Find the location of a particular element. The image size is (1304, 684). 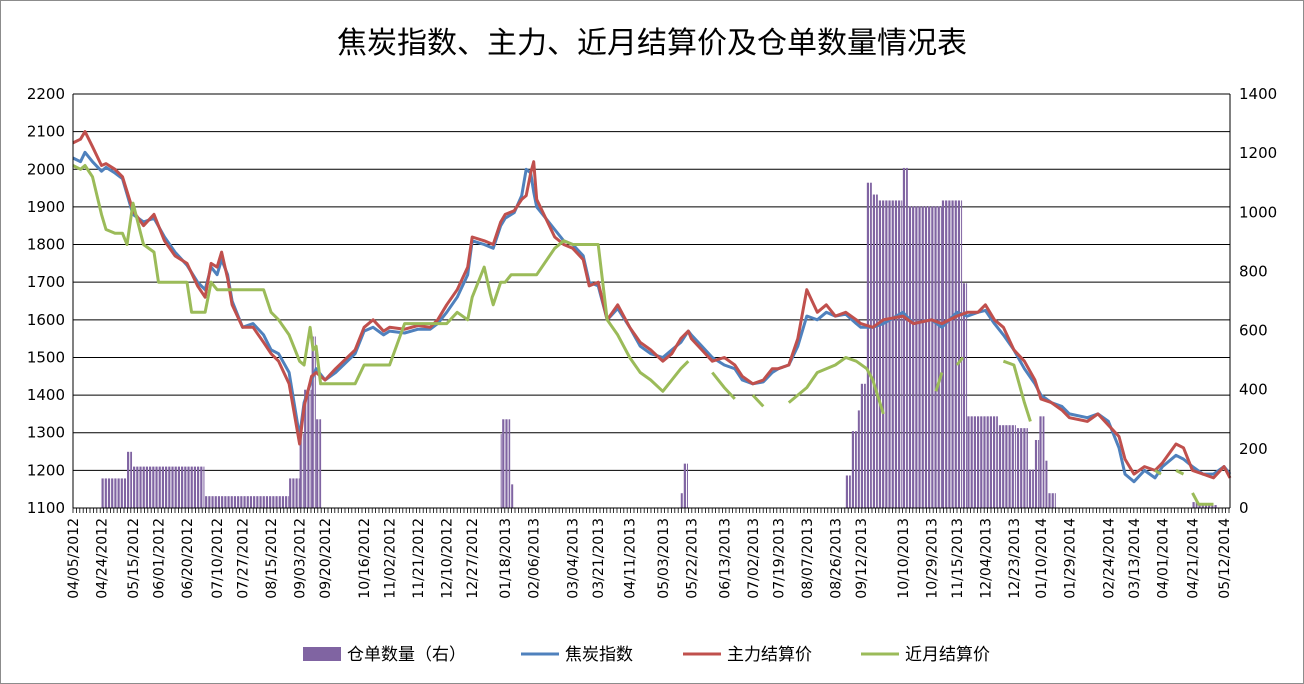

x-tick-label: 07/02/2013 is located at coordinates (754, 558).